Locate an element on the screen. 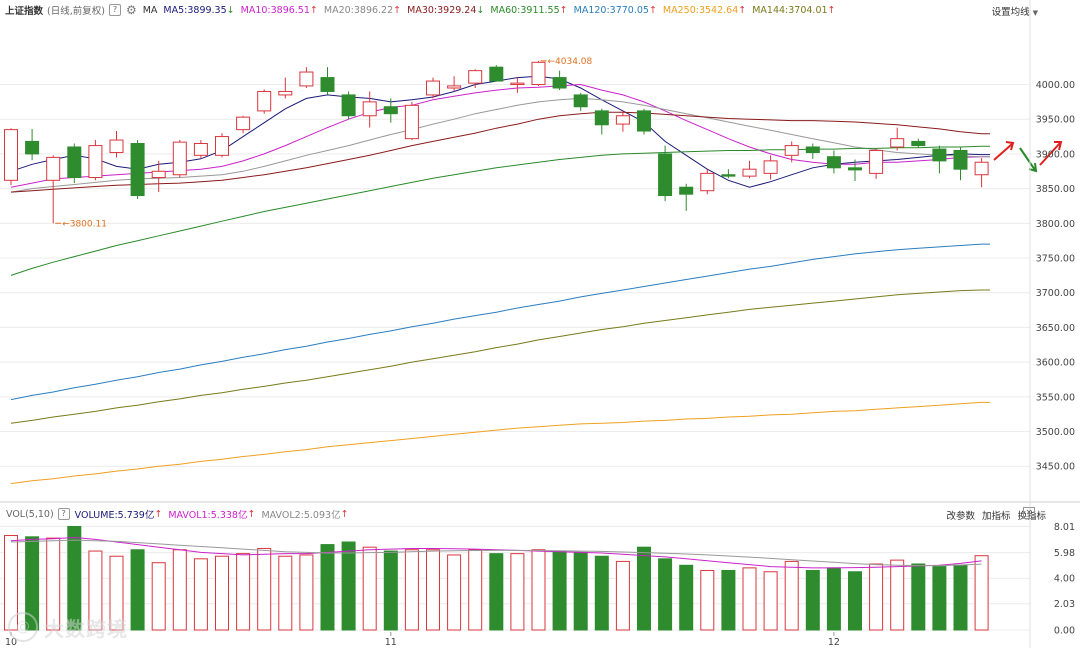 The image size is (1080, 648). ma-line-ma30 is located at coordinates (500, 152).